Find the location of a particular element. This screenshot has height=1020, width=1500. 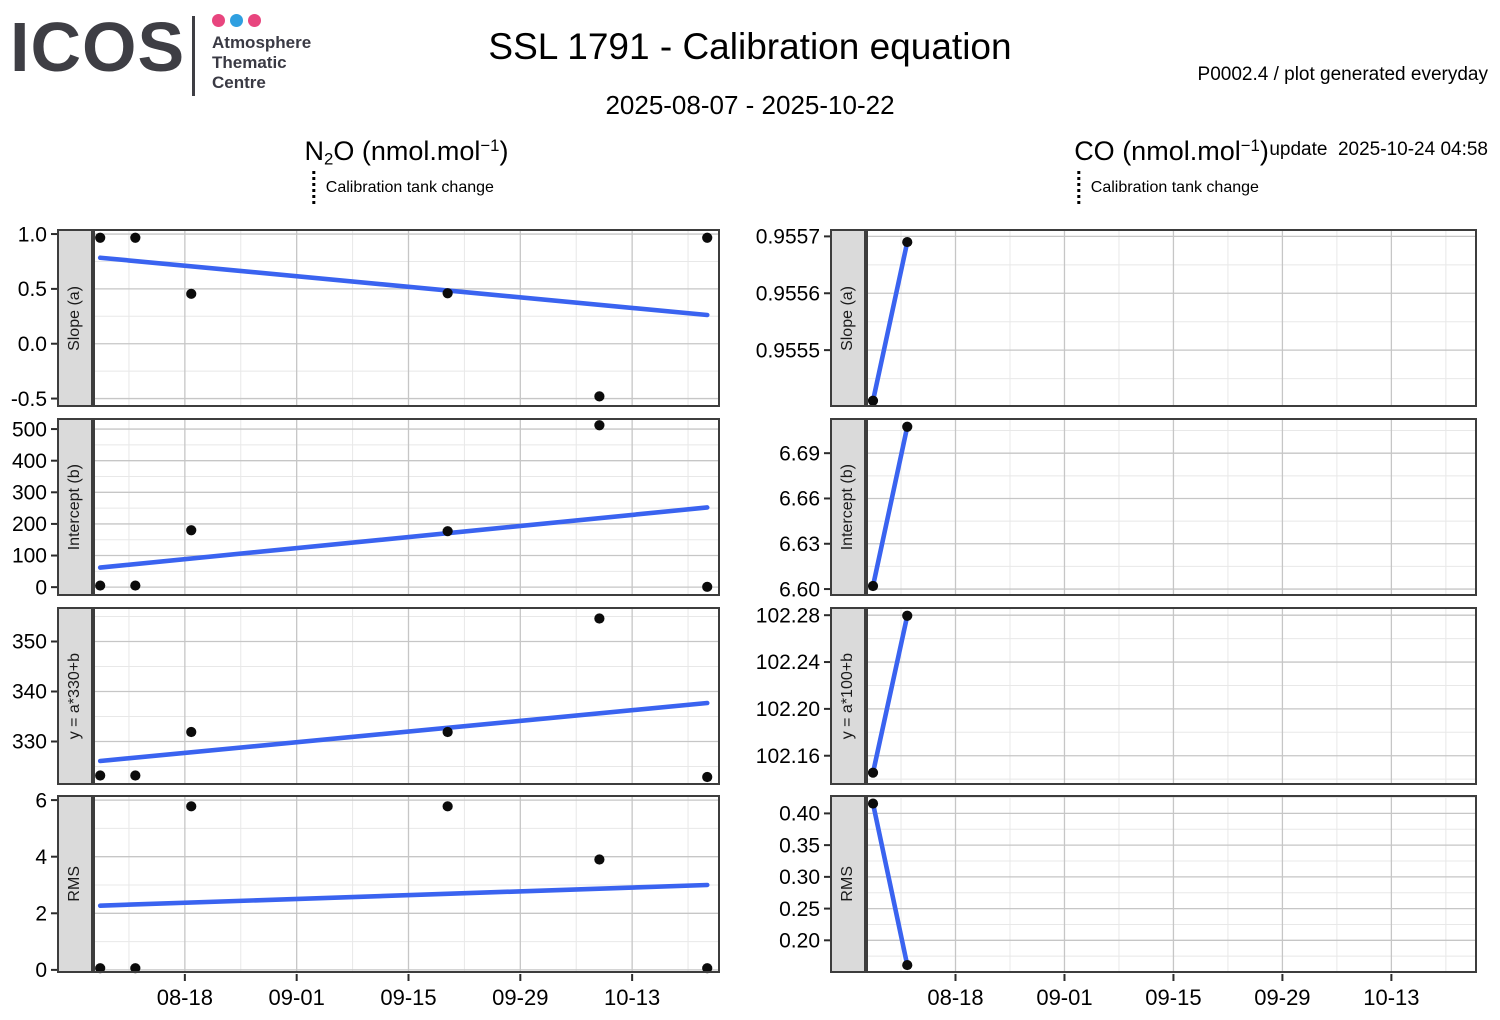

x-tick-label: 09-01 is located at coordinates (297, 997).